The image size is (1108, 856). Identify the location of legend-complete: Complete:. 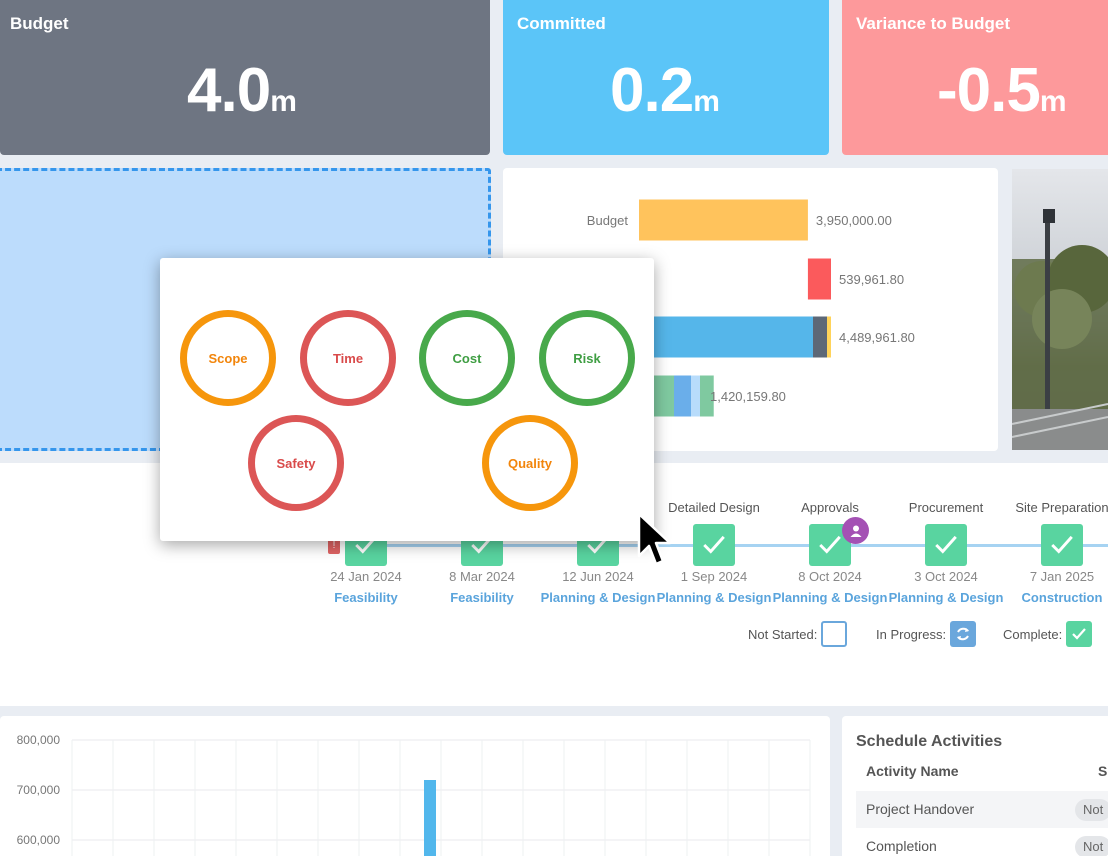
(1048, 634).